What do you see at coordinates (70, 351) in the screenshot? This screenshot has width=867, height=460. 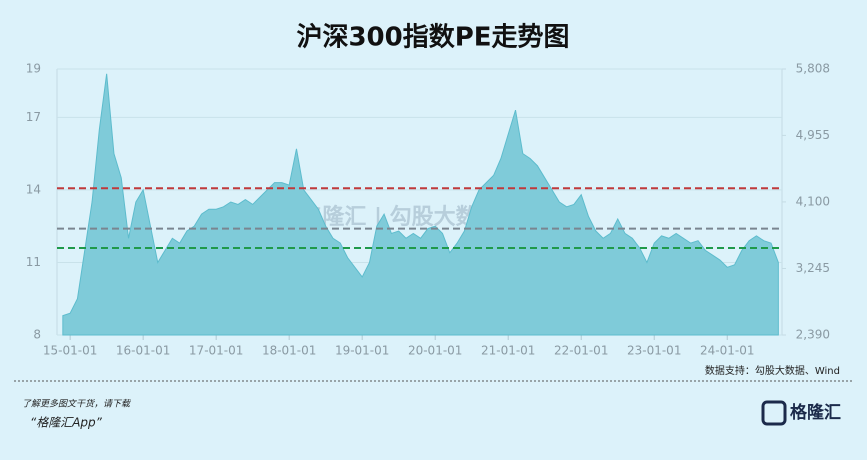 I see `x-tick-label: 15-01-01` at bounding box center [70, 351].